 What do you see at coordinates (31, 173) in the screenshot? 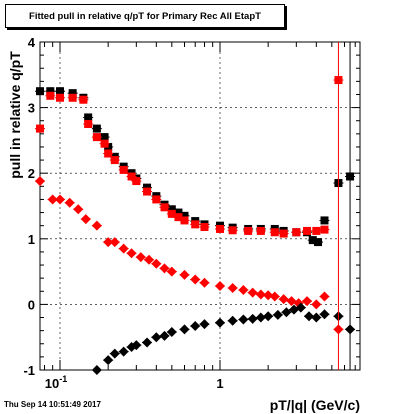
I see `y-tick-label: 2` at bounding box center [31, 173].